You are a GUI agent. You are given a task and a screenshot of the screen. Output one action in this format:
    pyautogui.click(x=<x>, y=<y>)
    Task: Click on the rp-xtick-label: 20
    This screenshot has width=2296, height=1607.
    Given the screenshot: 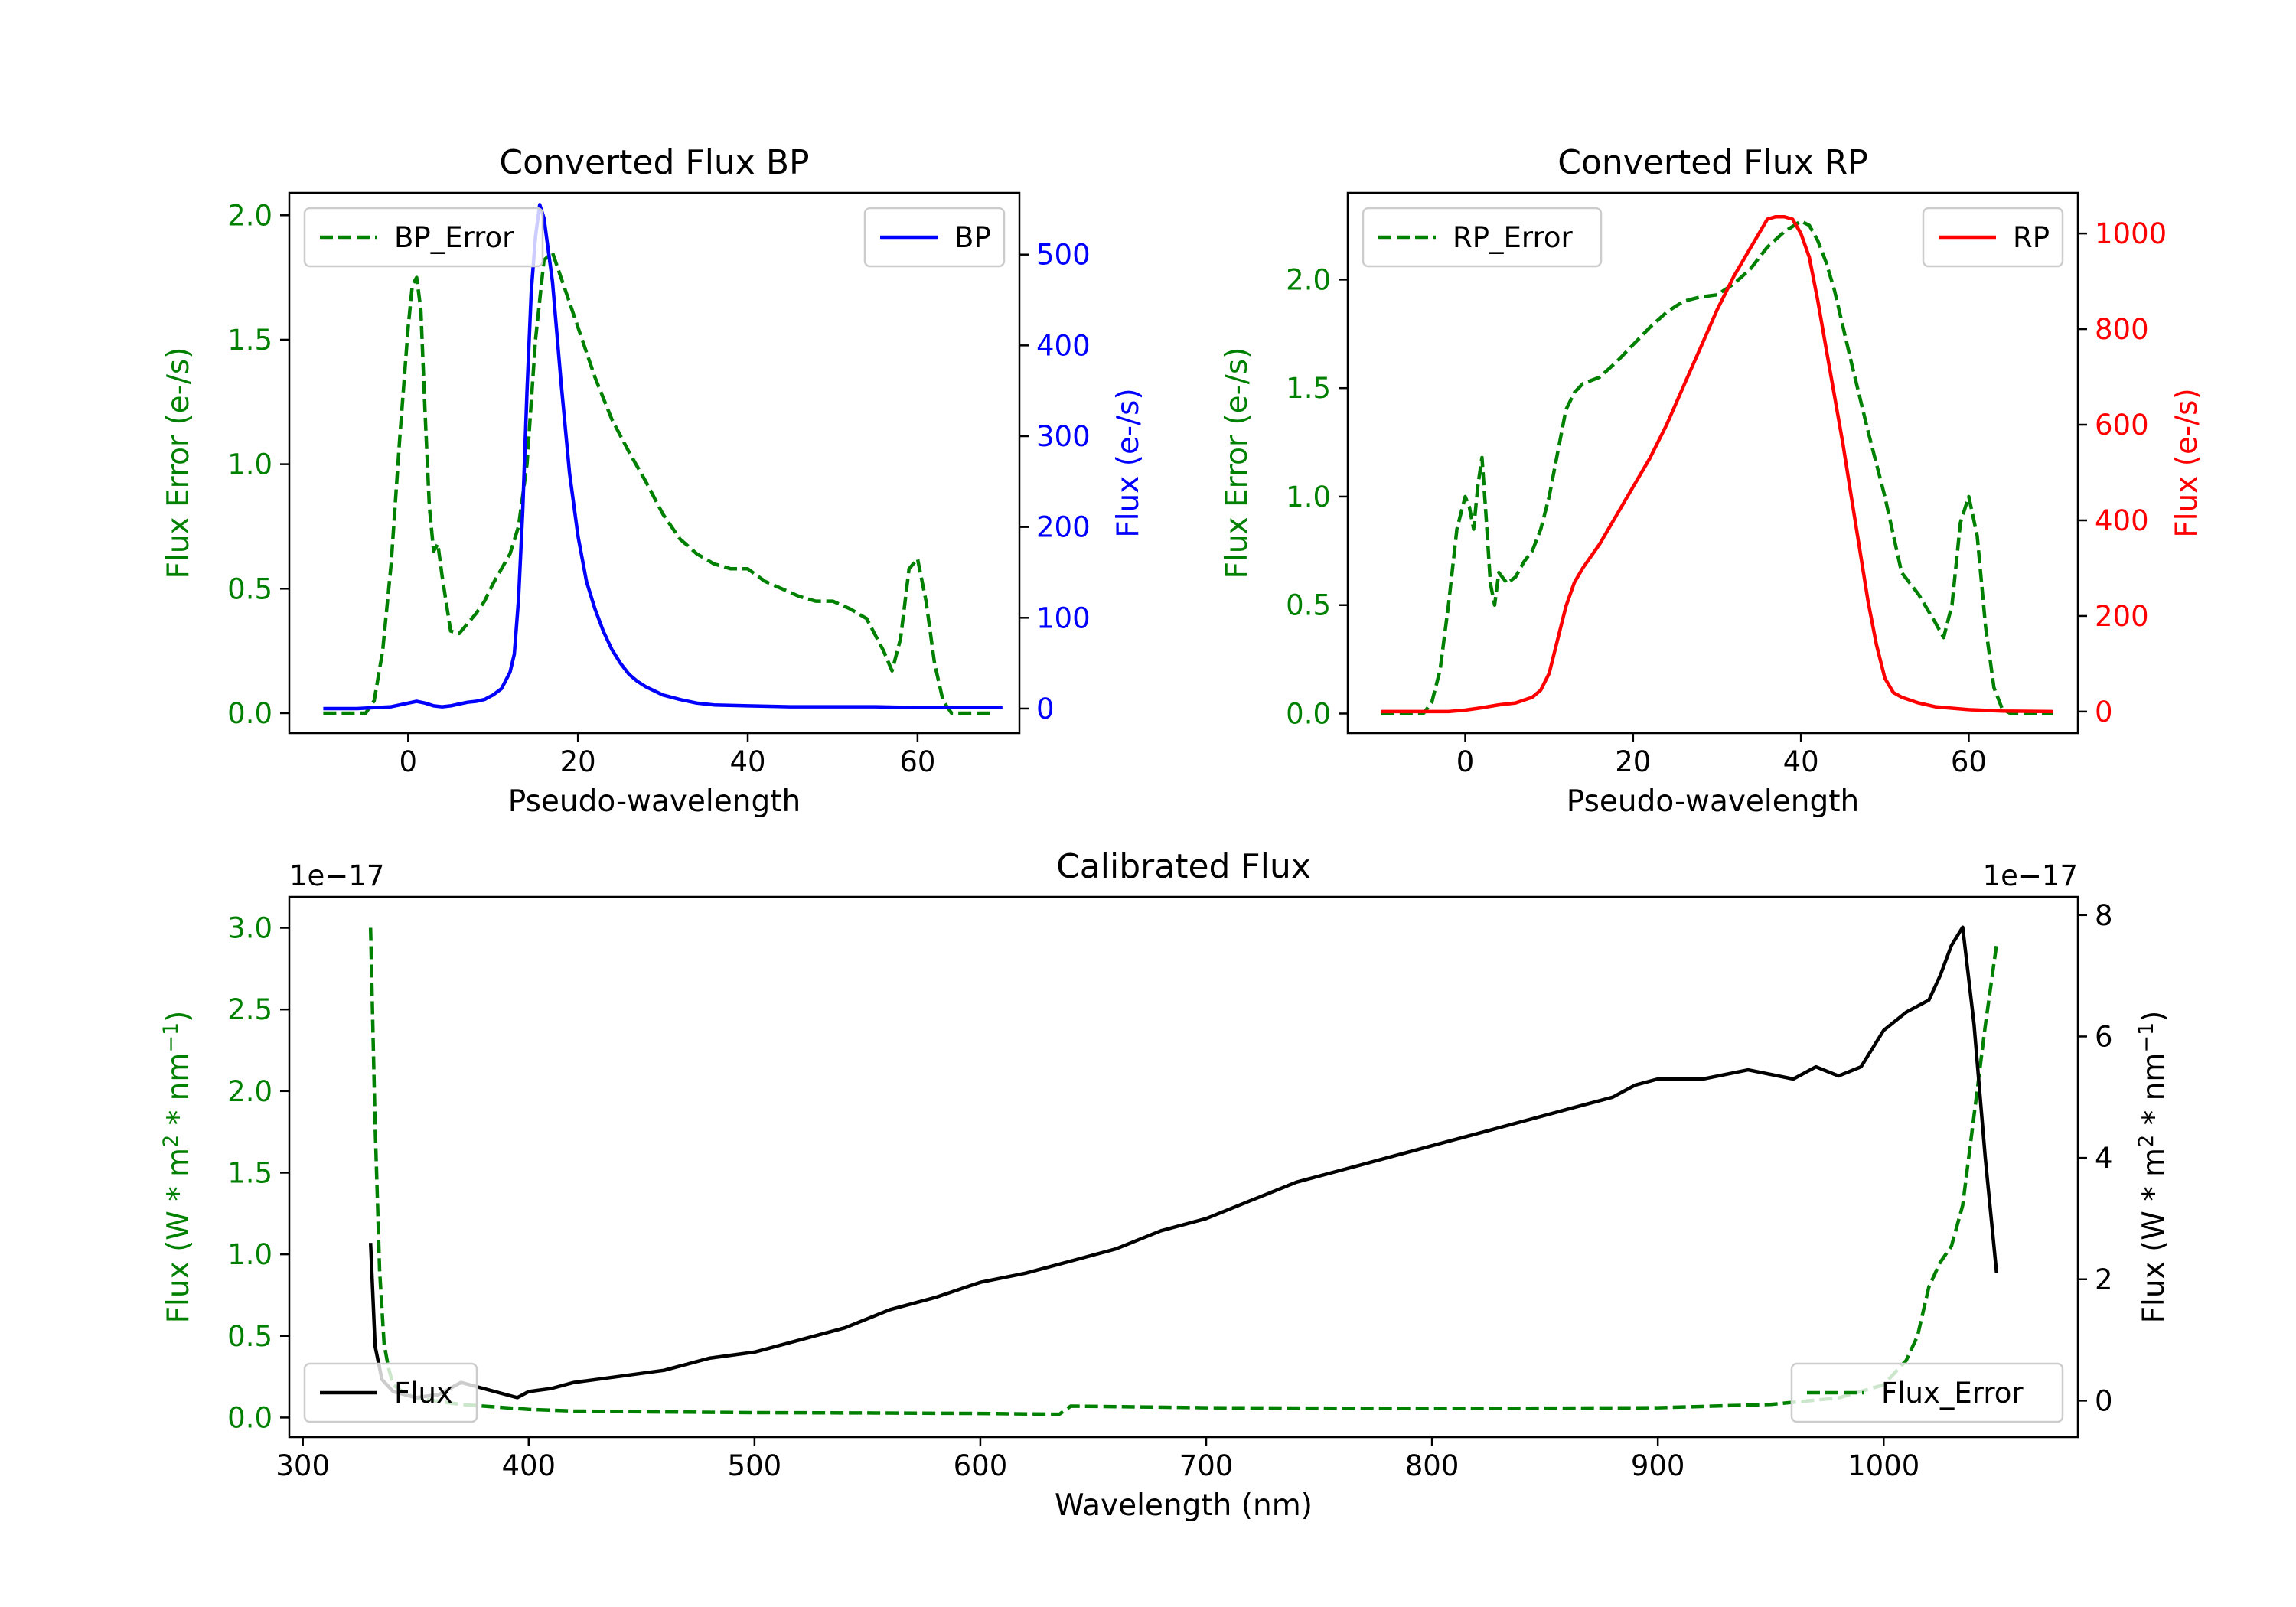 What is the action you would take?
    pyautogui.click(x=1633, y=761)
    